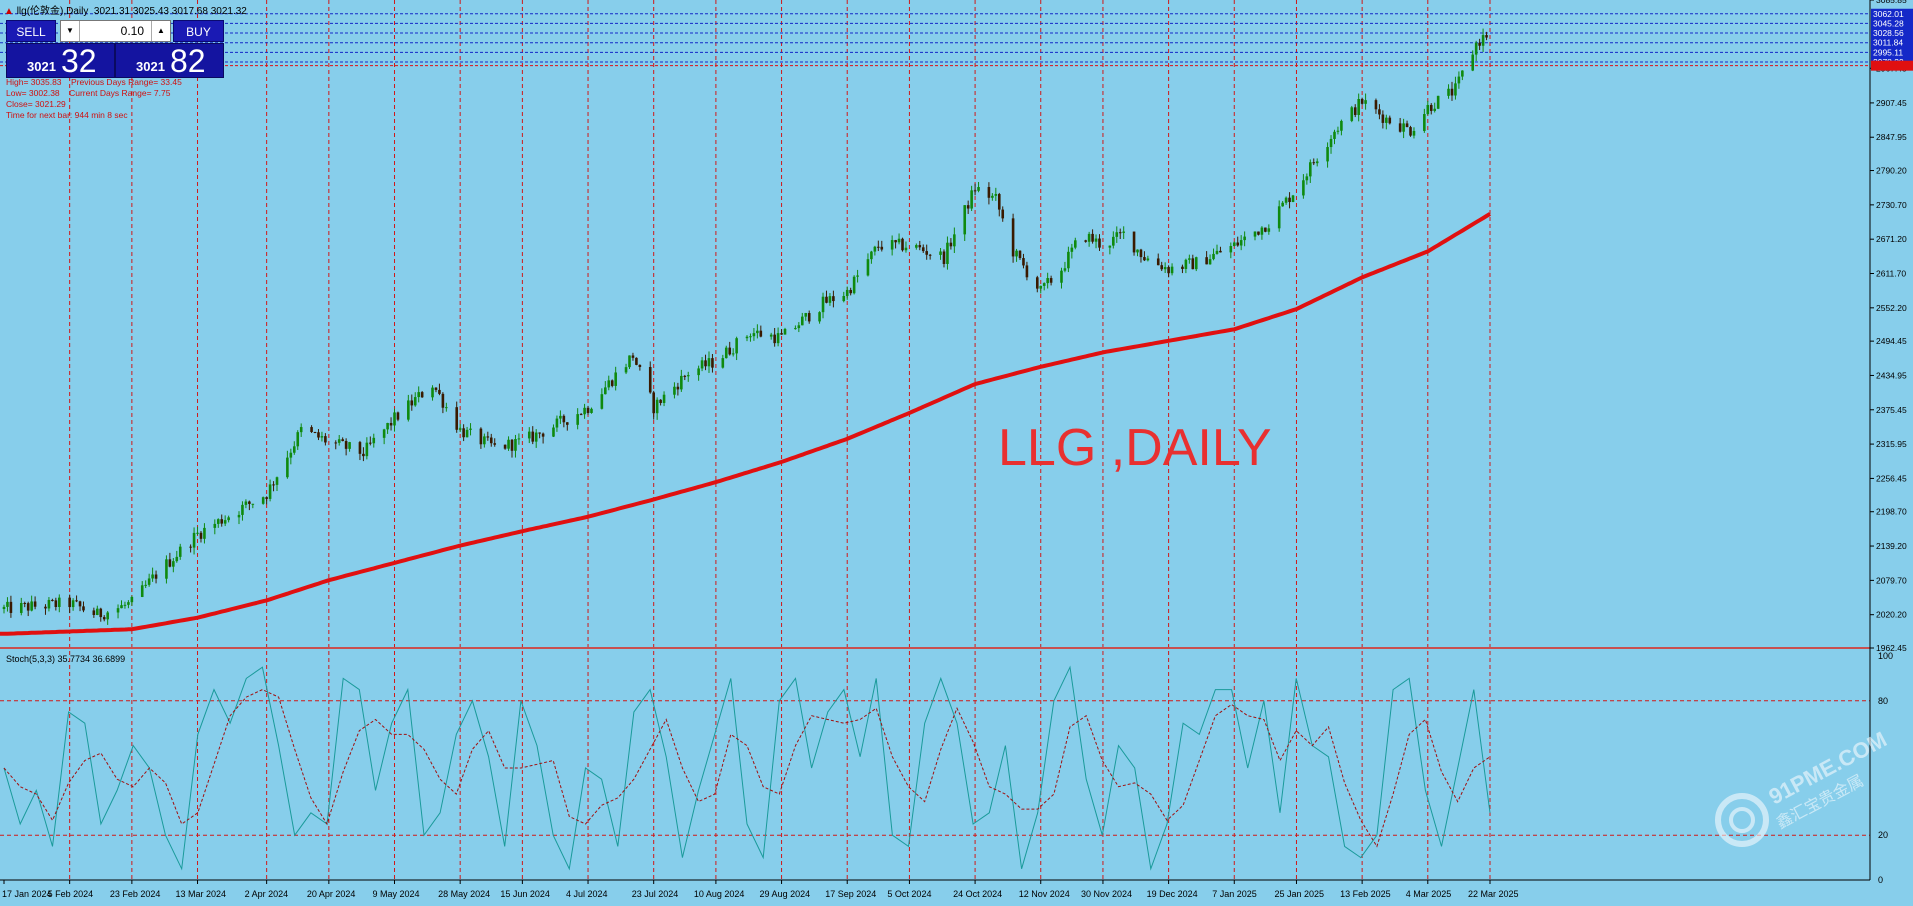 The image size is (1913, 906). I want to click on price-axis-label: 2020.20, so click(1891, 615).